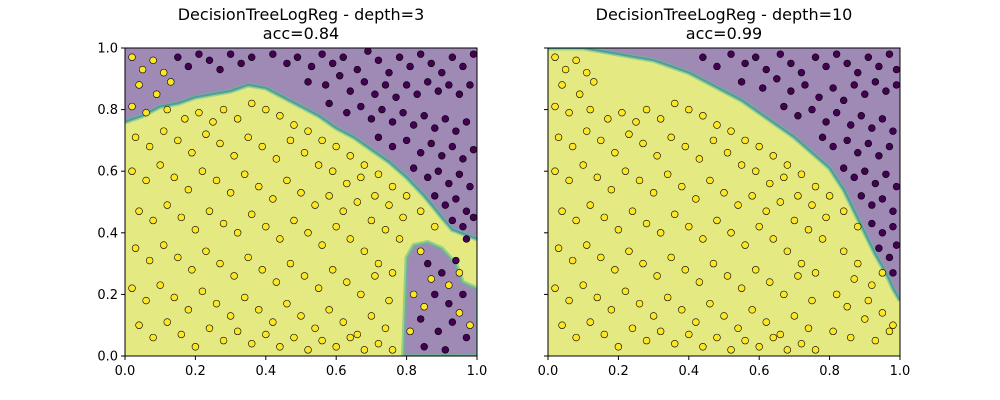 The height and width of the screenshot is (400, 1000). What do you see at coordinates (477, 371) in the screenshot?
I see `x-tick-label: 1.0` at bounding box center [477, 371].